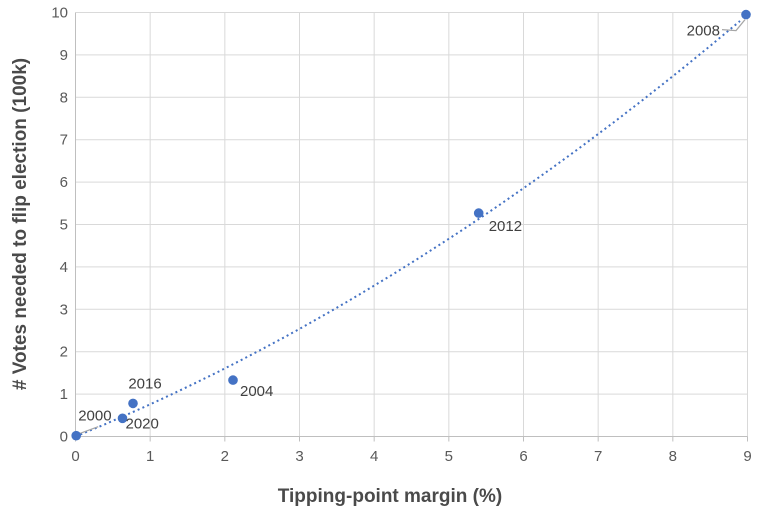 This screenshot has height=519, width=760. I want to click on y-tick-label: 8, so click(64, 97).